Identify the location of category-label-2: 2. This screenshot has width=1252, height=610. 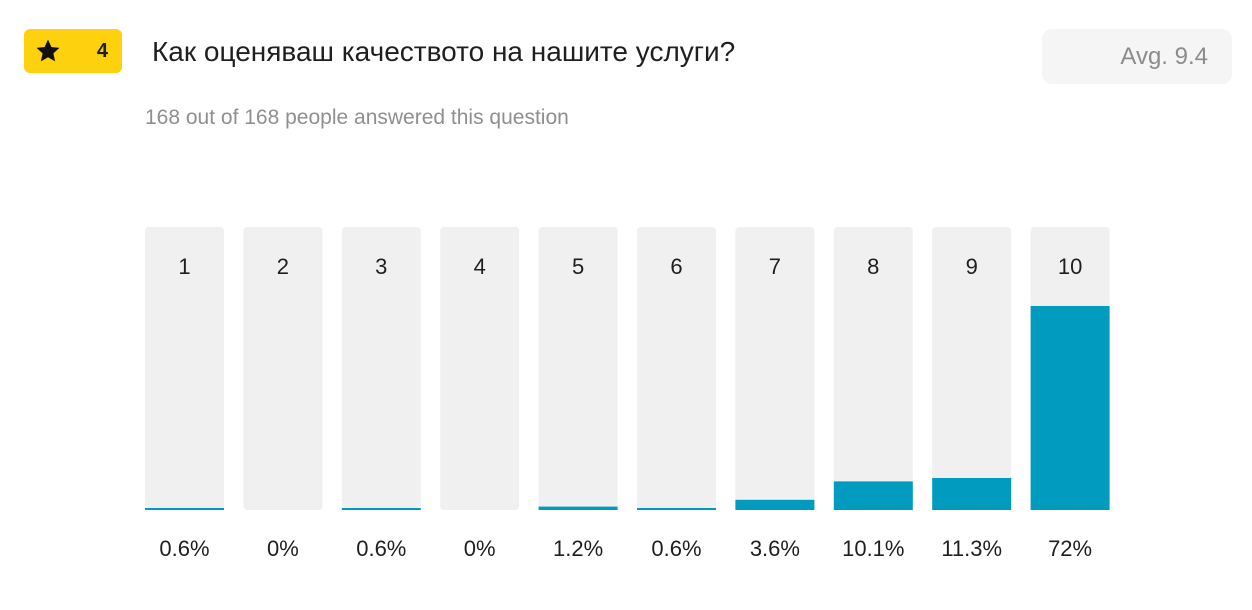
(283, 266).